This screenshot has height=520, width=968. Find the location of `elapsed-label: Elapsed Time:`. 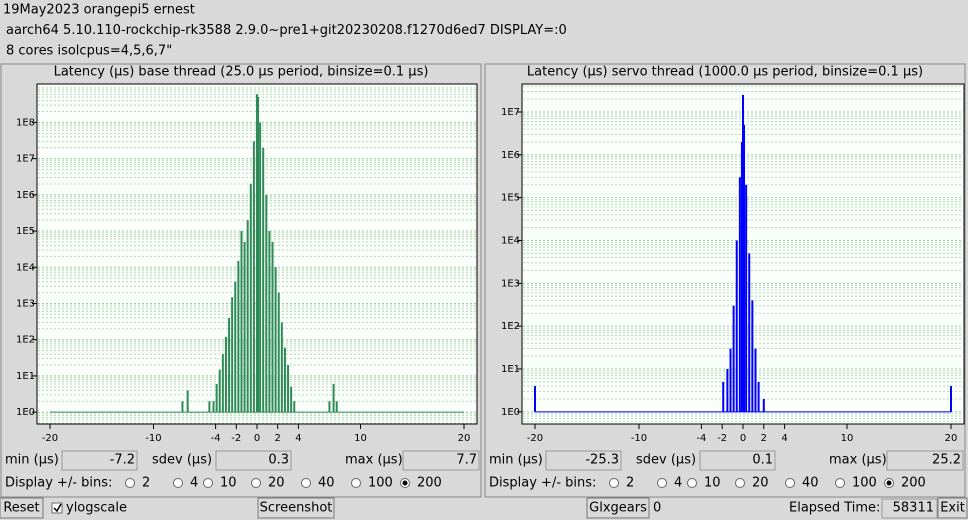

elapsed-label: Elapsed Time: is located at coordinates (834, 508).